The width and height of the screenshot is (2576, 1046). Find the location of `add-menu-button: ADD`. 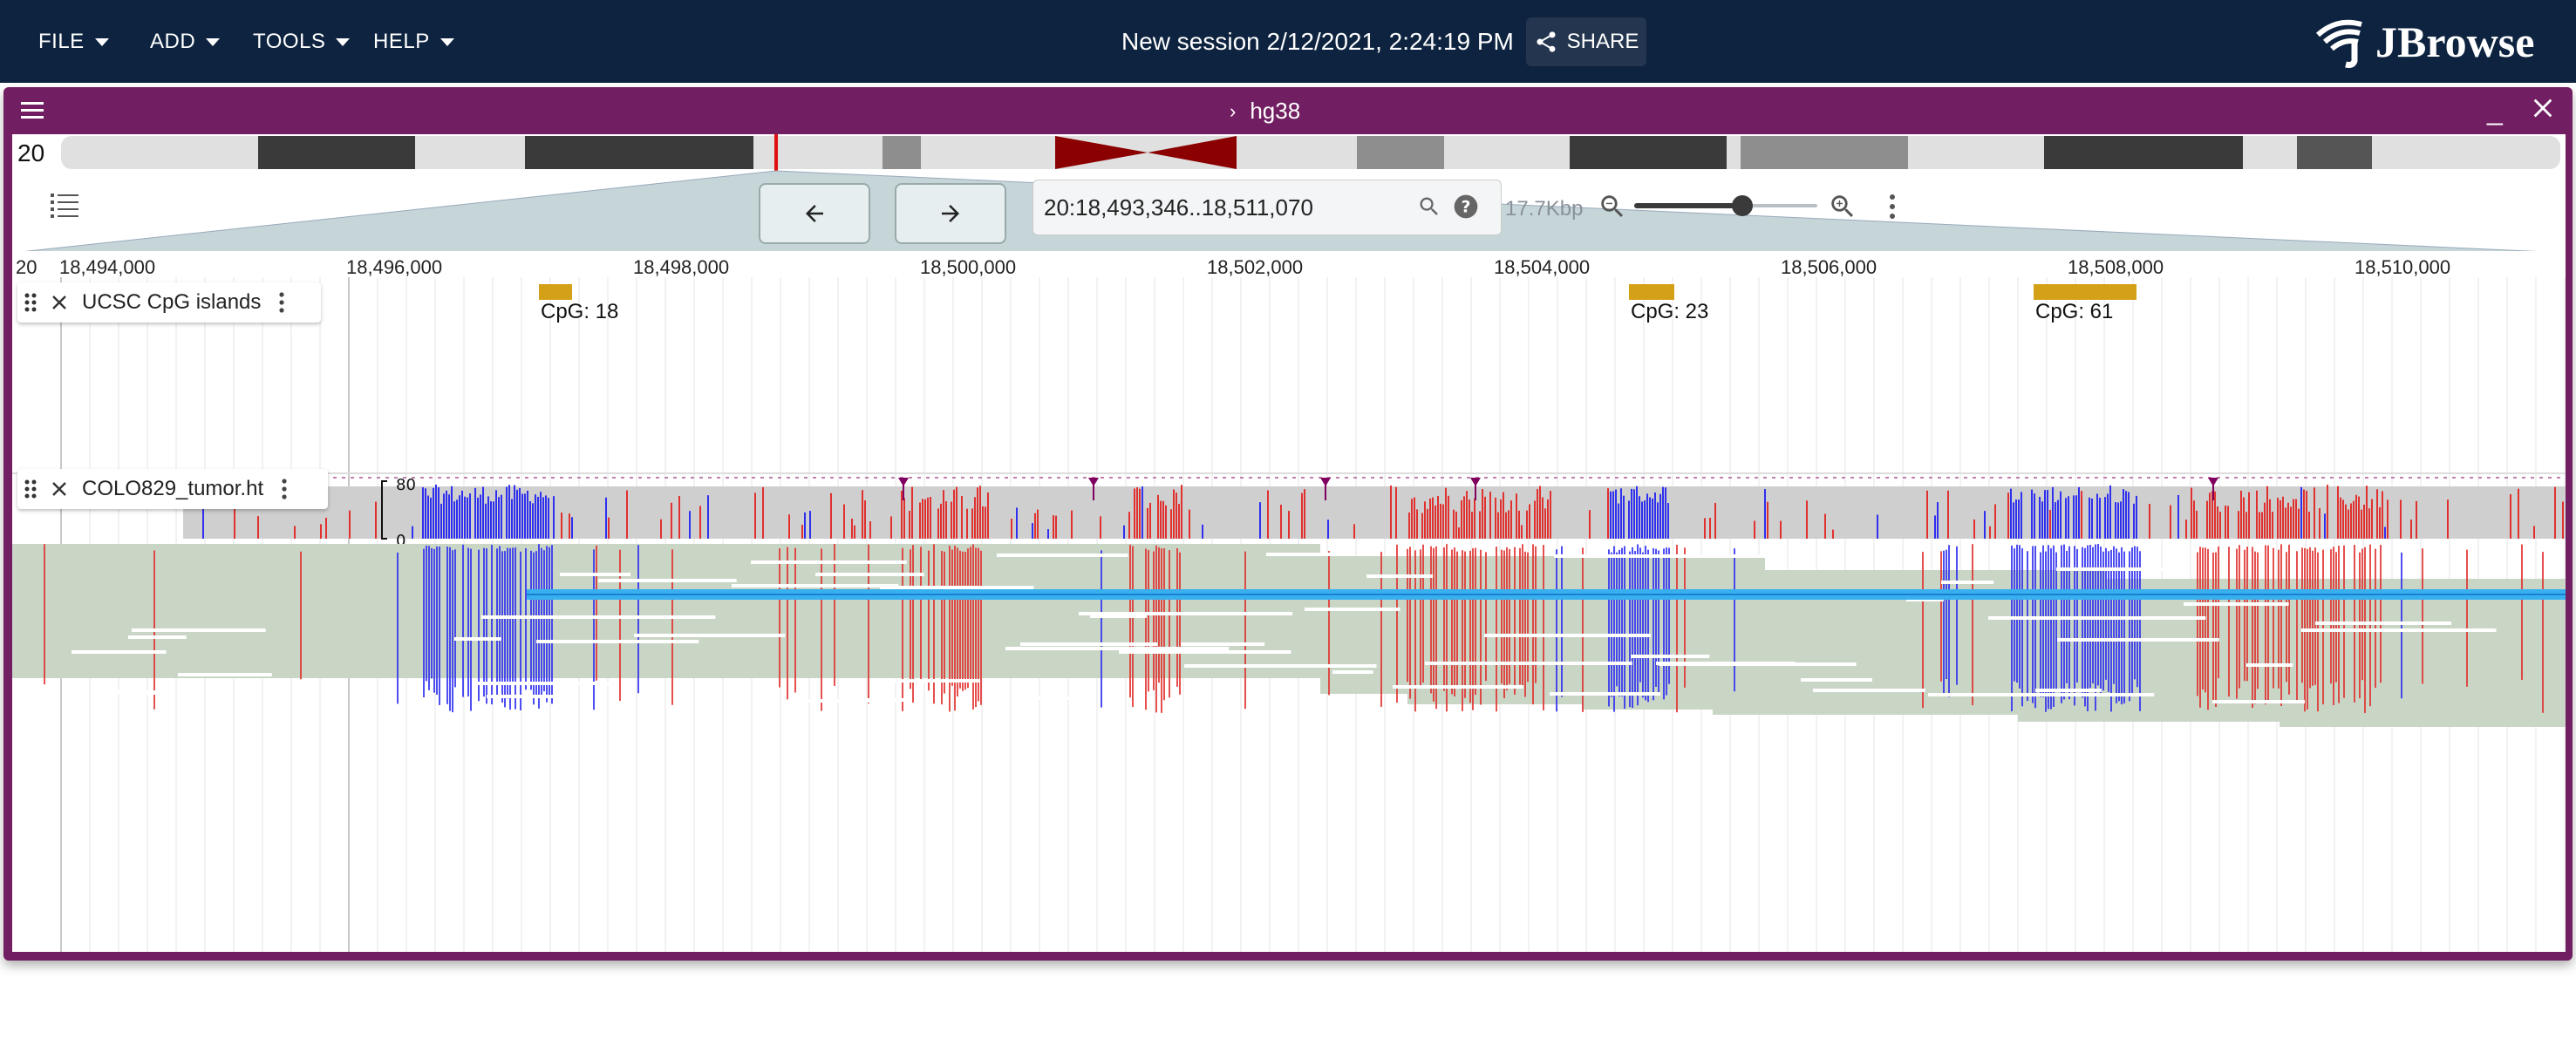

add-menu-button: ADD is located at coordinates (185, 42).